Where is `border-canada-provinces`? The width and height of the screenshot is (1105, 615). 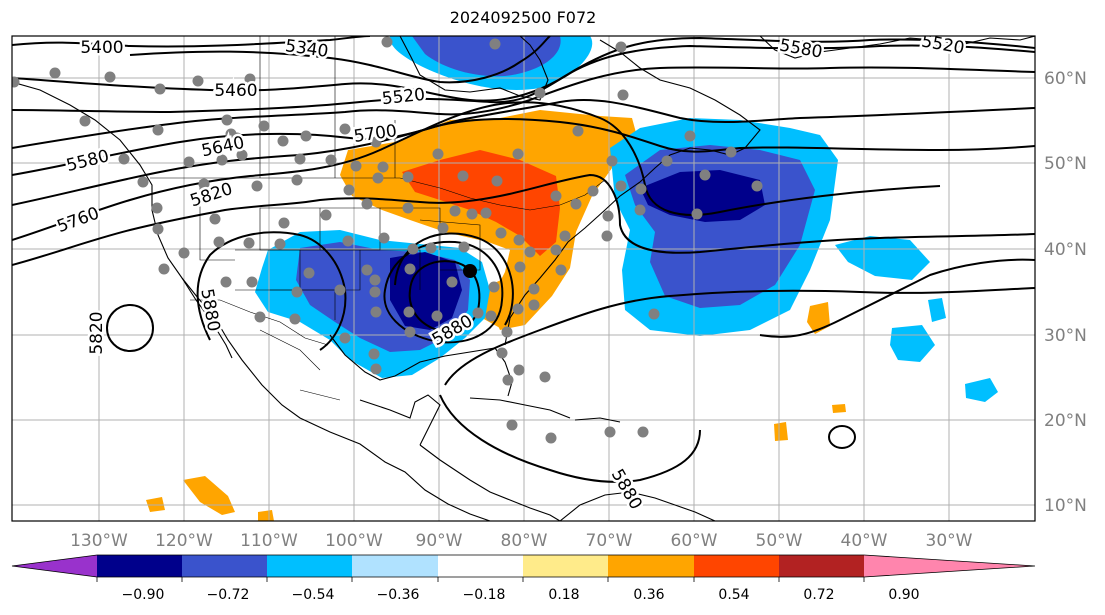
border-canada-provinces is located at coordinates (327, 107).